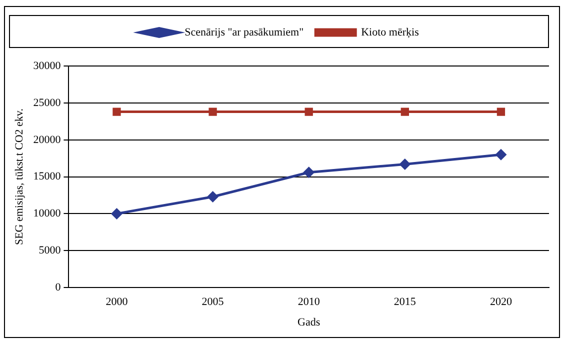 This screenshot has width=568, height=345. What do you see at coordinates (309, 302) in the screenshot?
I see `x-tick-label: 2010` at bounding box center [309, 302].